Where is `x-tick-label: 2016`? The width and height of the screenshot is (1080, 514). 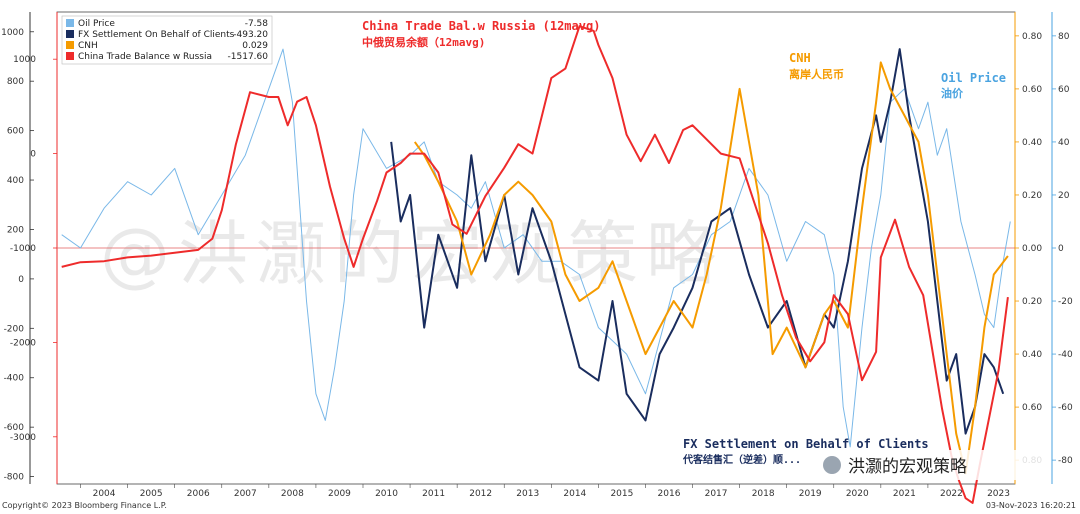 x-tick-label: 2016 is located at coordinates (669, 494).